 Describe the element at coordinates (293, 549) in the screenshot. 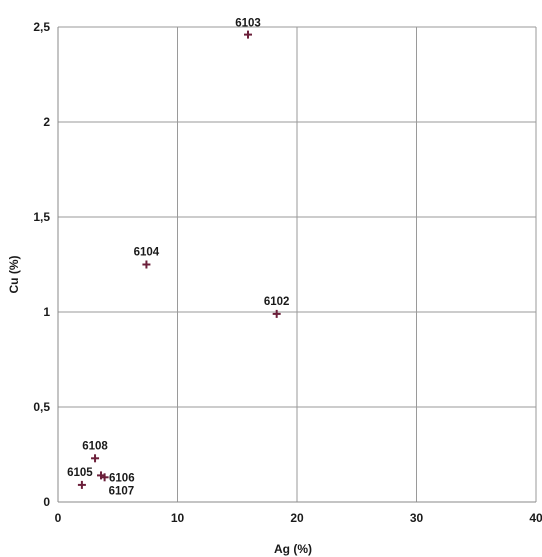

I see `x-axis-title: Ag (%)` at that location.